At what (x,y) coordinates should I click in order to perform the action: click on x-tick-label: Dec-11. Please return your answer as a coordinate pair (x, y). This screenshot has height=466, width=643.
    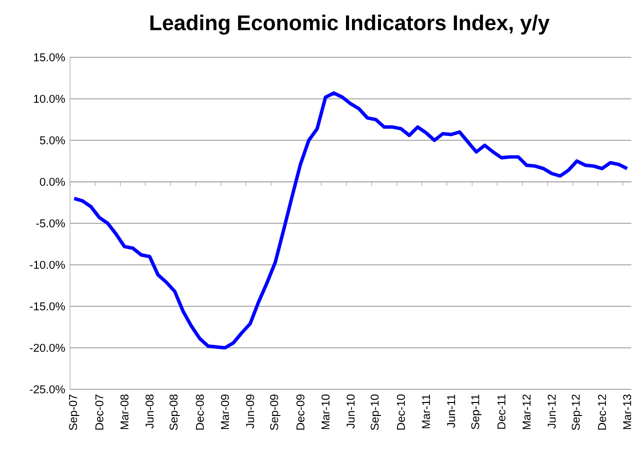
    Looking at the image, I should click on (502, 411).